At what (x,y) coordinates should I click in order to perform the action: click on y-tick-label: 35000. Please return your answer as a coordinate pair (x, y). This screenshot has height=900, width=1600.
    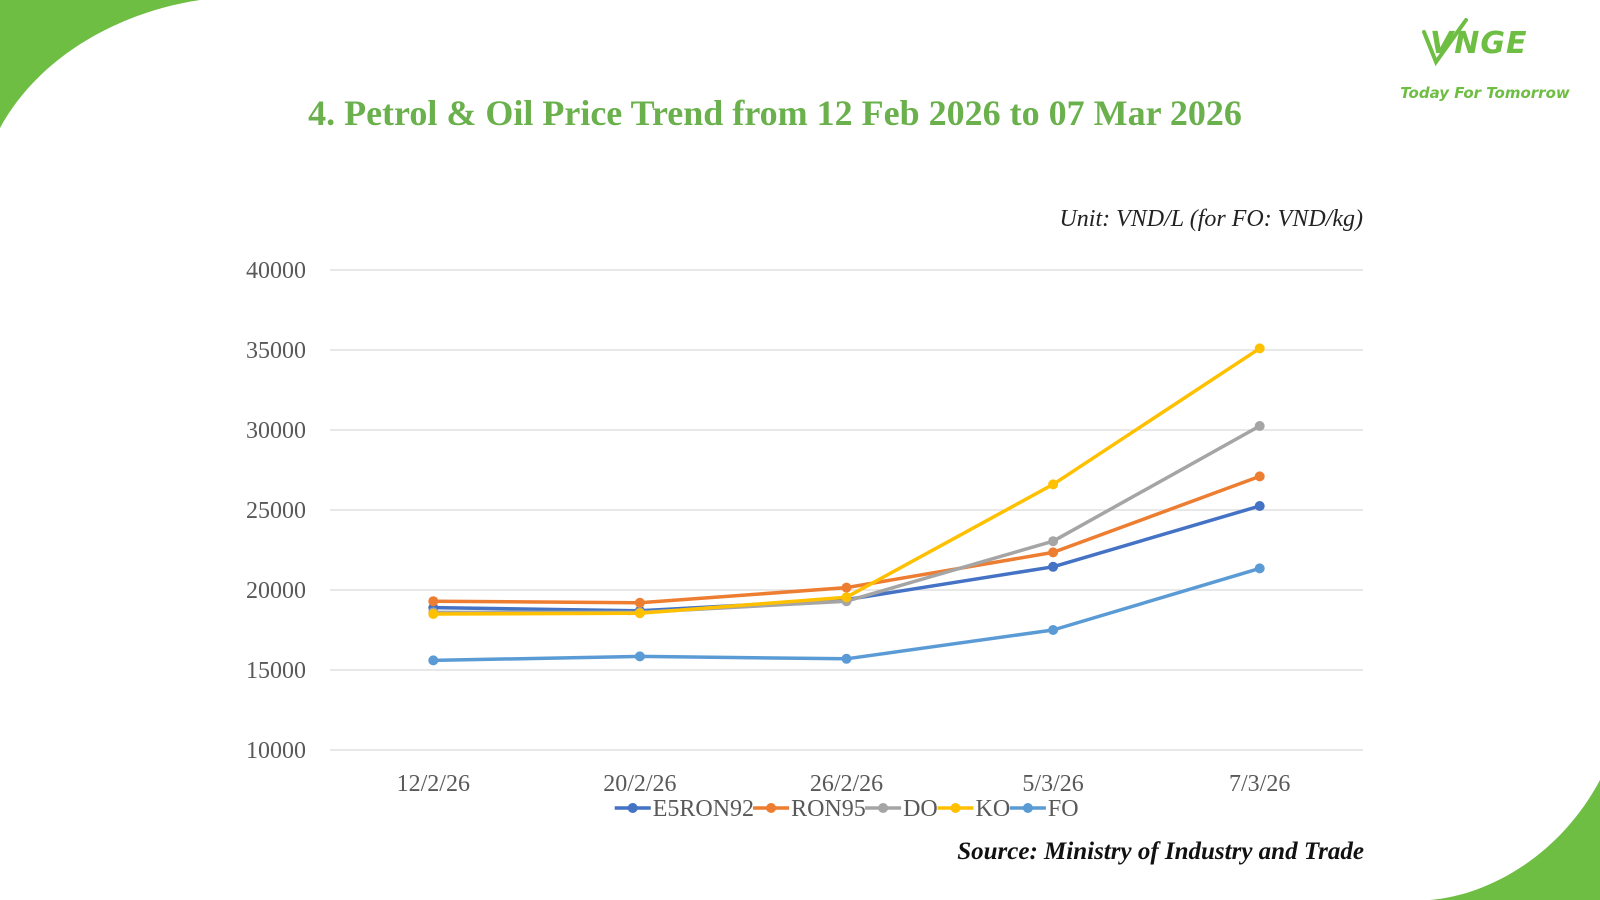
    Looking at the image, I should click on (276, 351).